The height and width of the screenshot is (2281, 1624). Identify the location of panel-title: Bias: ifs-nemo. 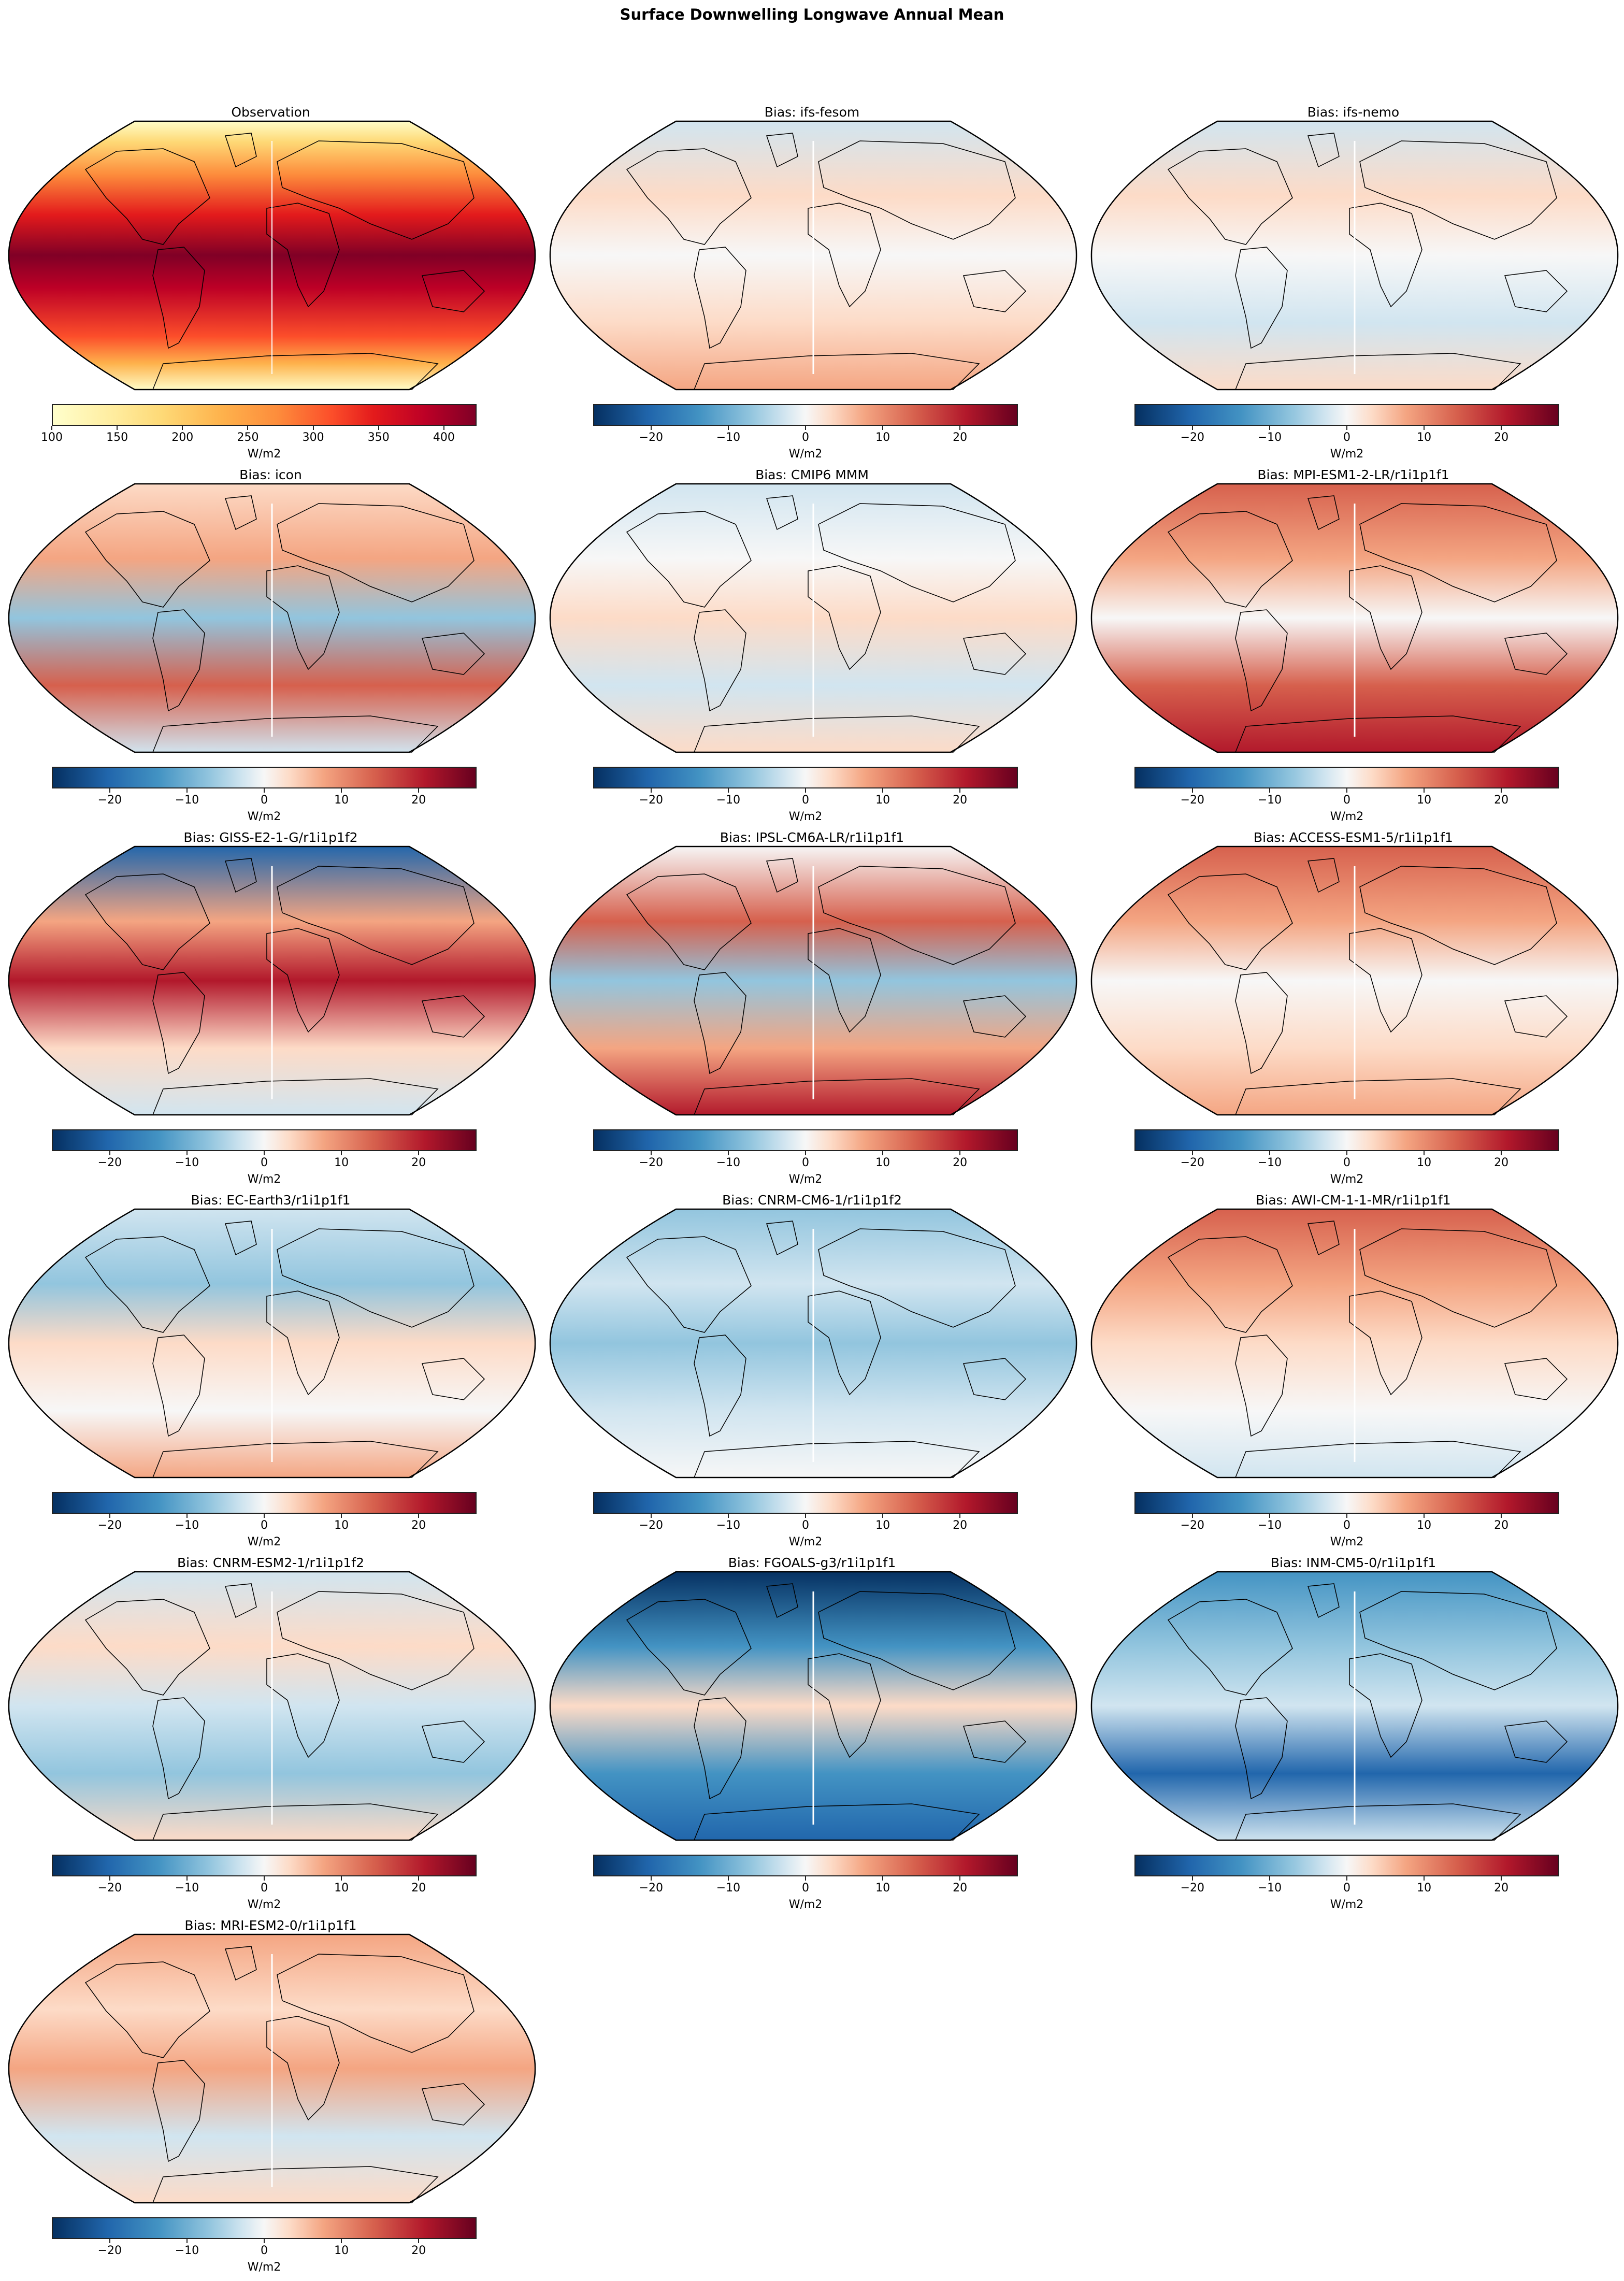
(1354, 112).